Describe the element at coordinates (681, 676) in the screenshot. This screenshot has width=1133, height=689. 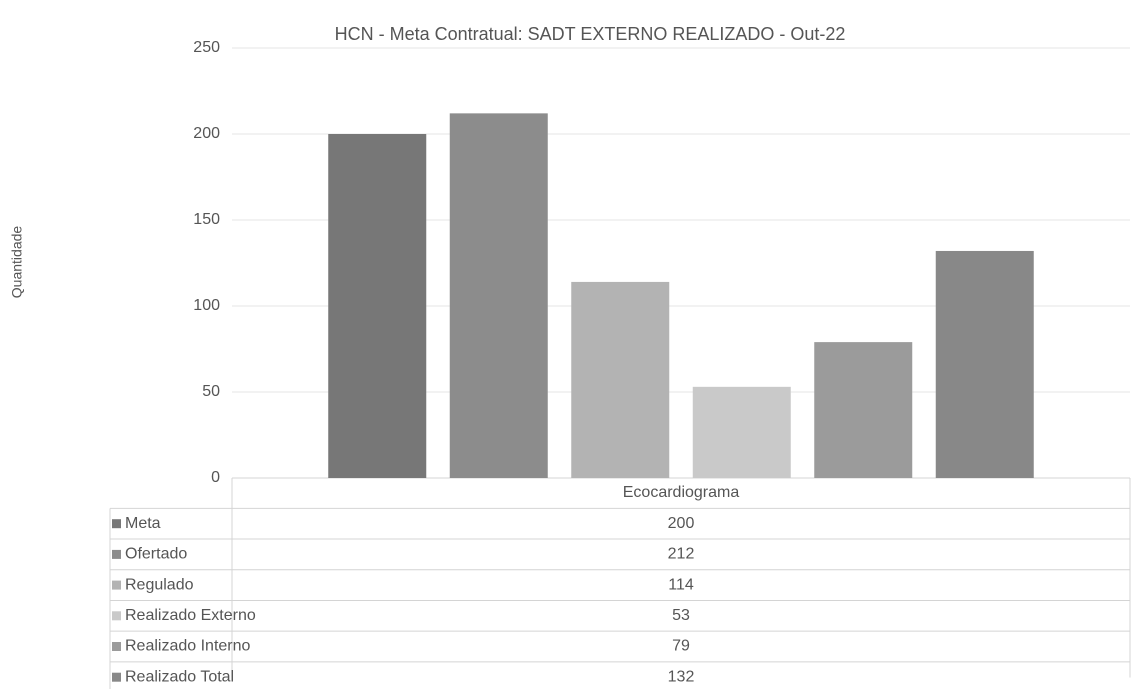
I see `table-value: 132` at that location.